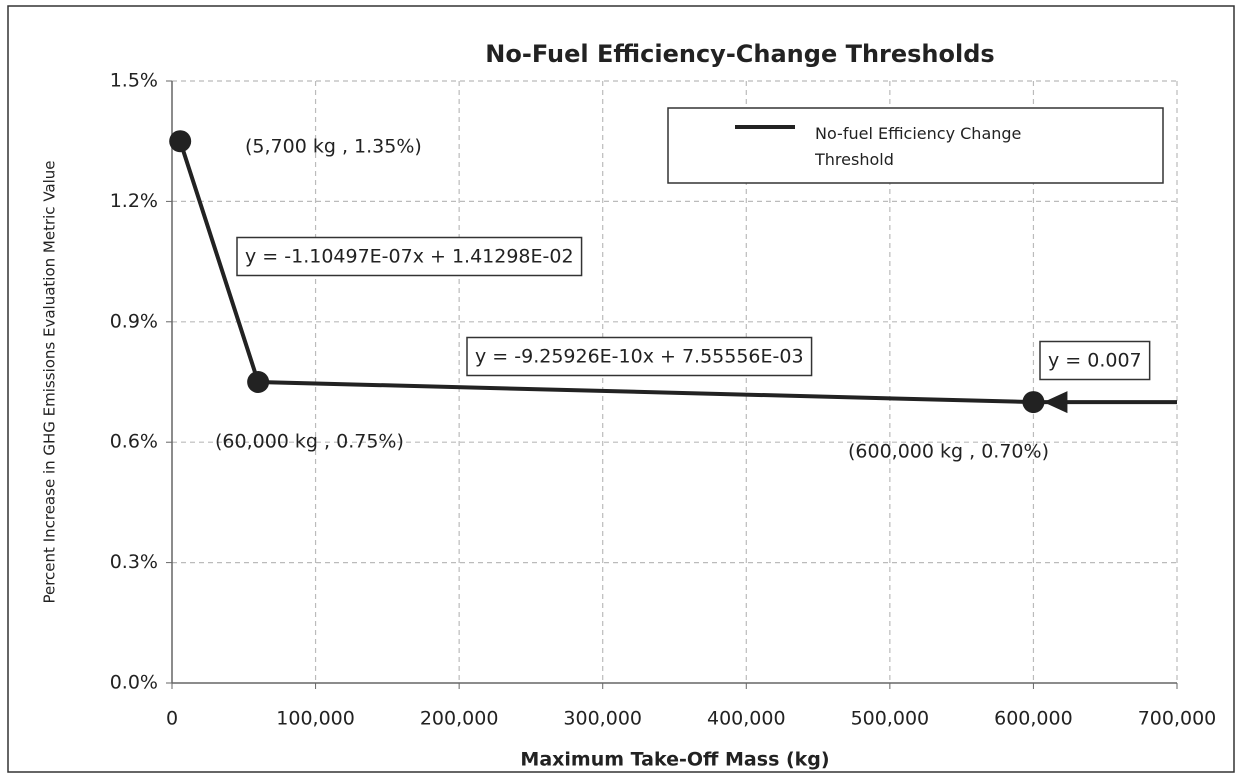 The height and width of the screenshot is (779, 1241). What do you see at coordinates (309, 442) in the screenshot?
I see `annotation: (60,000 kg , 0.75%)` at bounding box center [309, 442].